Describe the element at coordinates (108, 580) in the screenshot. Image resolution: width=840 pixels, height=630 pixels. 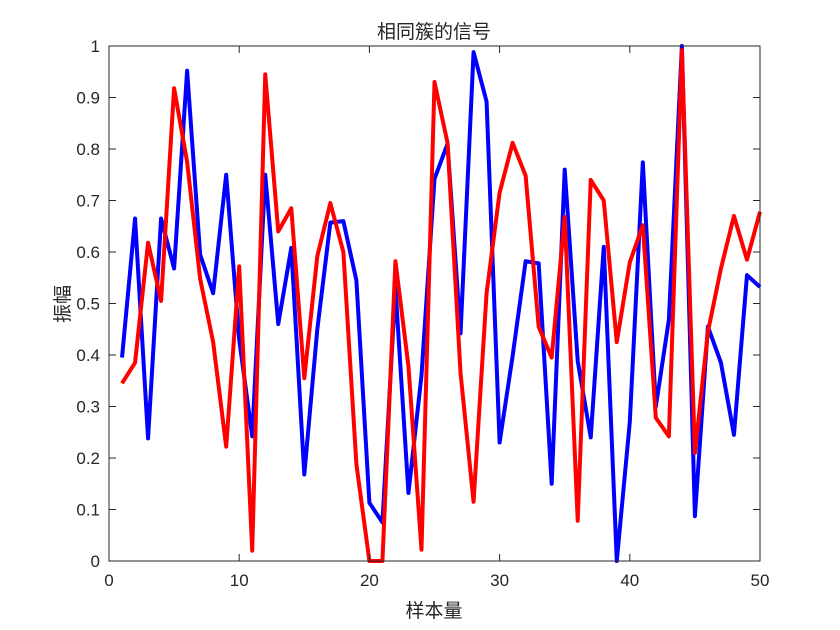
I see `x-tick-label: 0` at that location.